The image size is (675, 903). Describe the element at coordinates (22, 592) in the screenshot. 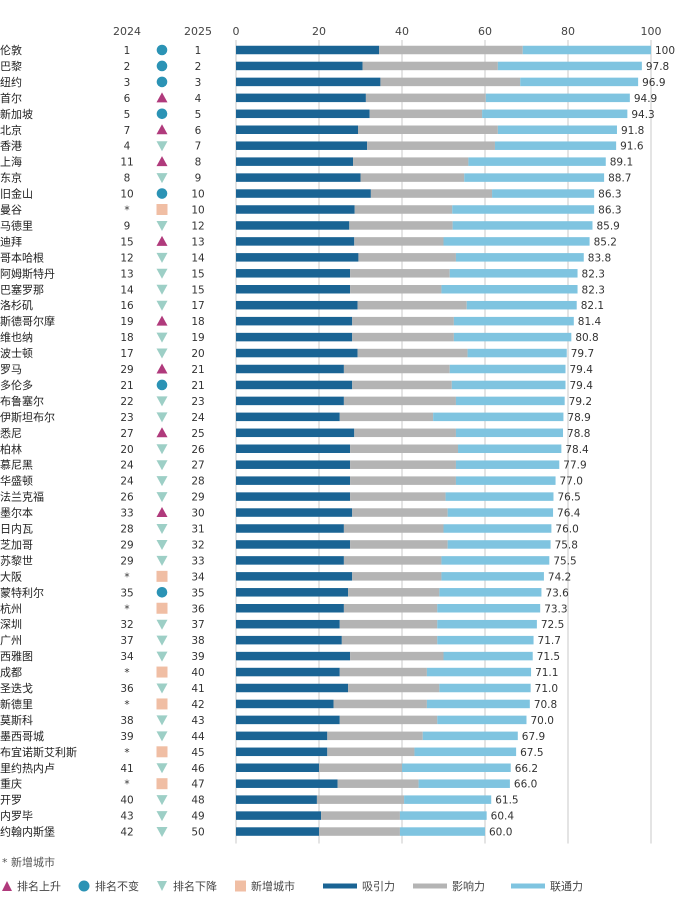

I see `city-name: 蒙特利尔` at that location.